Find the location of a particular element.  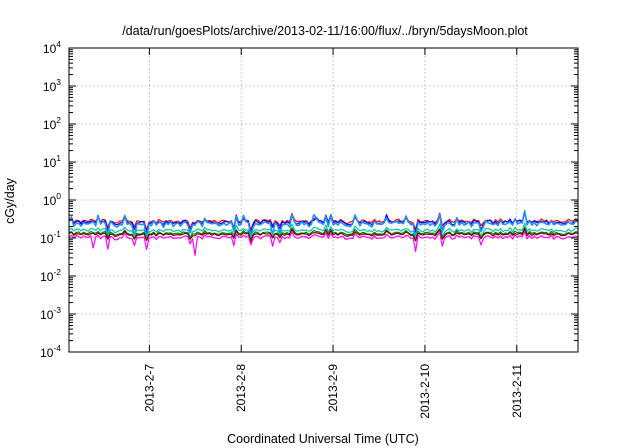

y-tick-label: 10⁴ is located at coordinates (52, 47).